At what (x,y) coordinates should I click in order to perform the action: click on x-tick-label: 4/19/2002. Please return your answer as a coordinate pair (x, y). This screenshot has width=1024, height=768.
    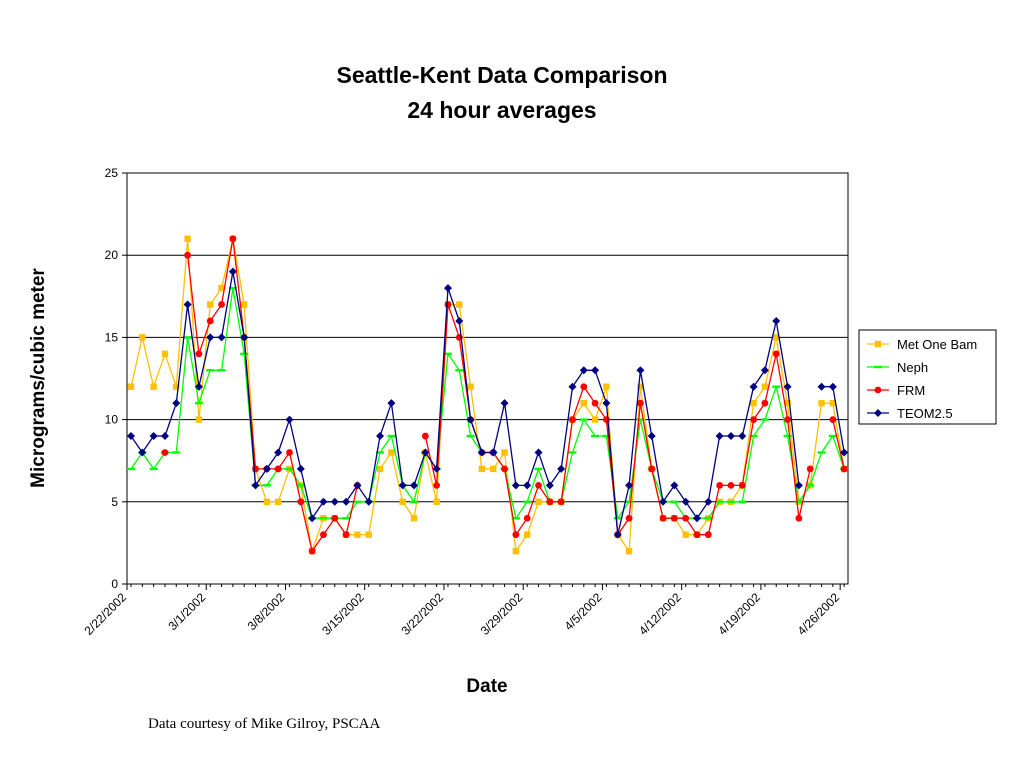
    Looking at the image, I should click on (739, 614).